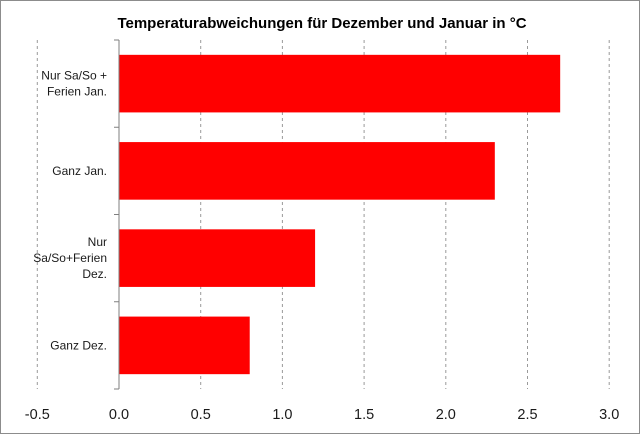 The image size is (640, 435). I want to click on category-label: Ferien Jan., so click(77, 92).